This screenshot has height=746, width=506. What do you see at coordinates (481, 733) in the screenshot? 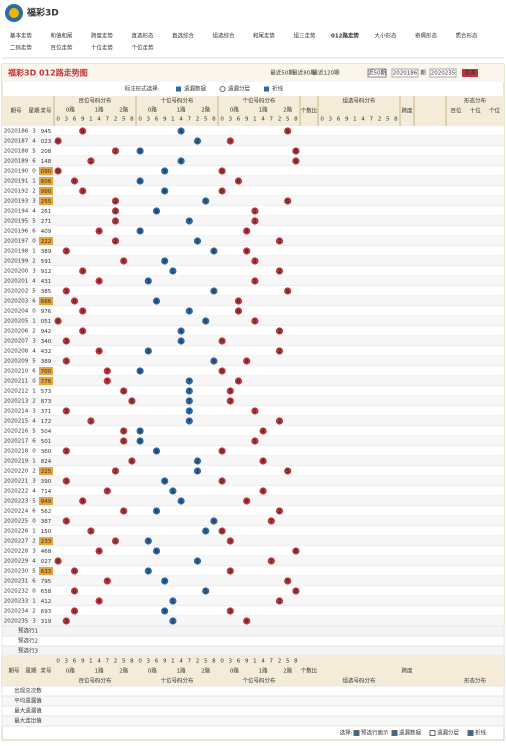
I see `legend-item: 折线` at bounding box center [481, 733].